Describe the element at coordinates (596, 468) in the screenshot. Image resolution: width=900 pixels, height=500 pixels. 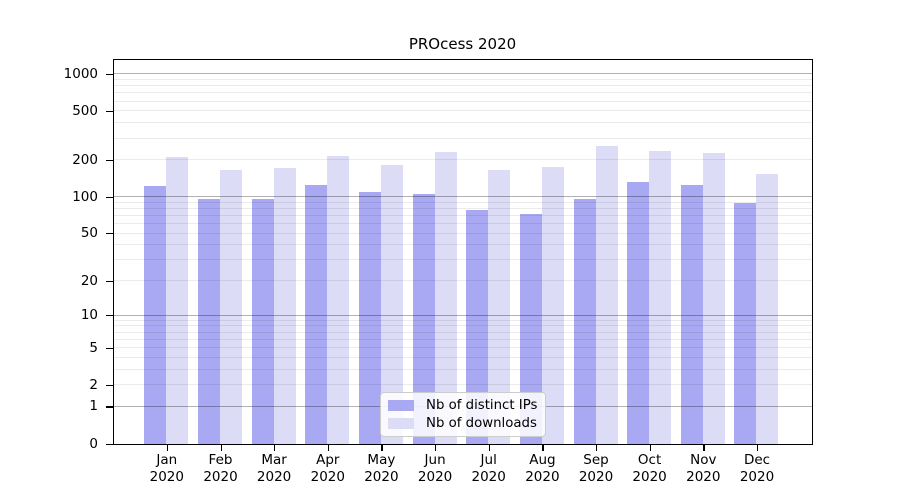
I see `x-tick-label: Sep 2020` at that location.